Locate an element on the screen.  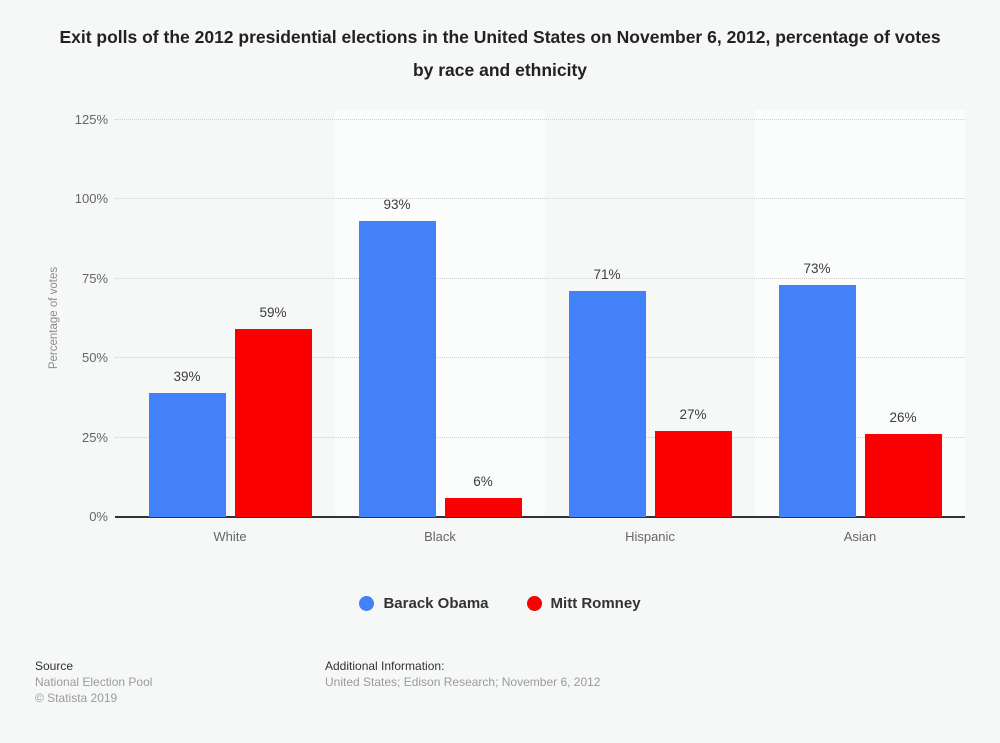
bar-barack-obama-asian: 73% is located at coordinates (817, 389).